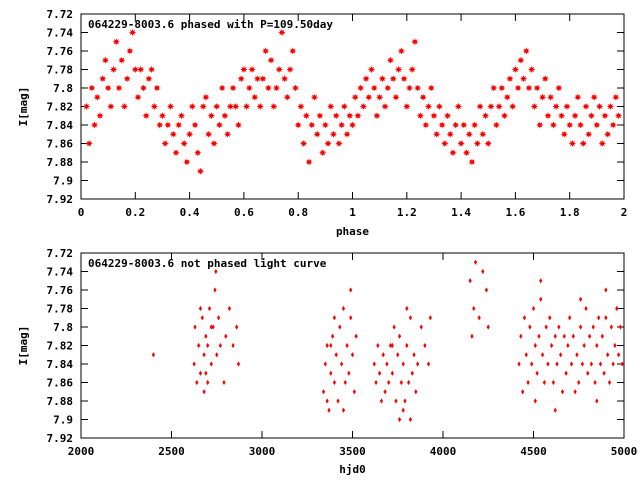 This screenshot has height=485, width=640. I want to click on phased-ytick-label: 7.8, so click(63, 88).